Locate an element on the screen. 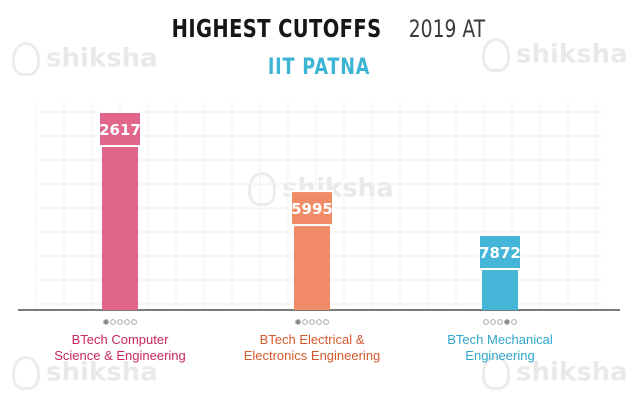 The width and height of the screenshot is (638, 400). chart-subtitle: IIT PATNA is located at coordinates (319, 67).